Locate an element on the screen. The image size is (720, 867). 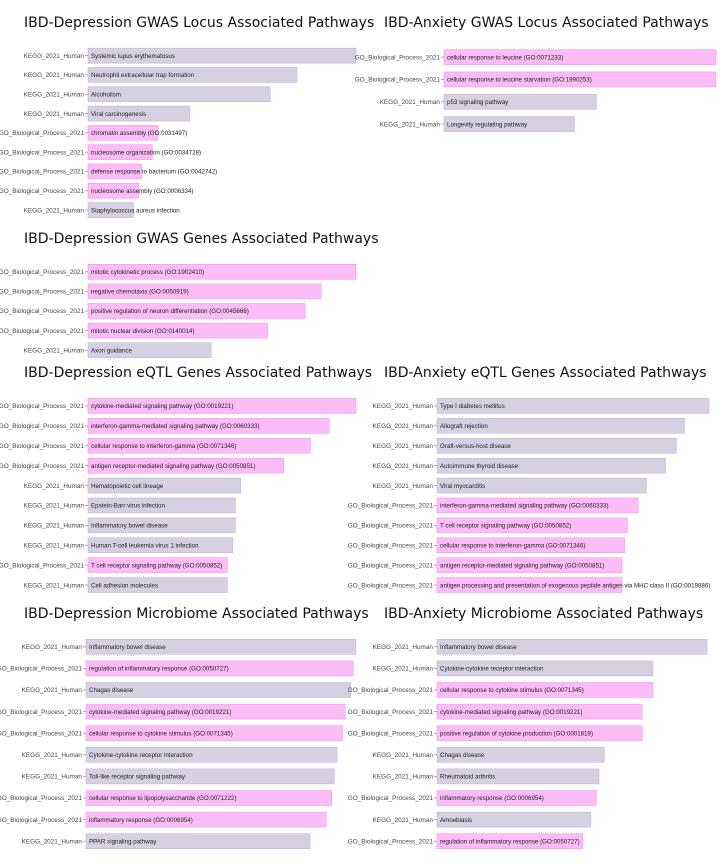
term-label: p53 signaling pathway is located at coordinates (478, 102).